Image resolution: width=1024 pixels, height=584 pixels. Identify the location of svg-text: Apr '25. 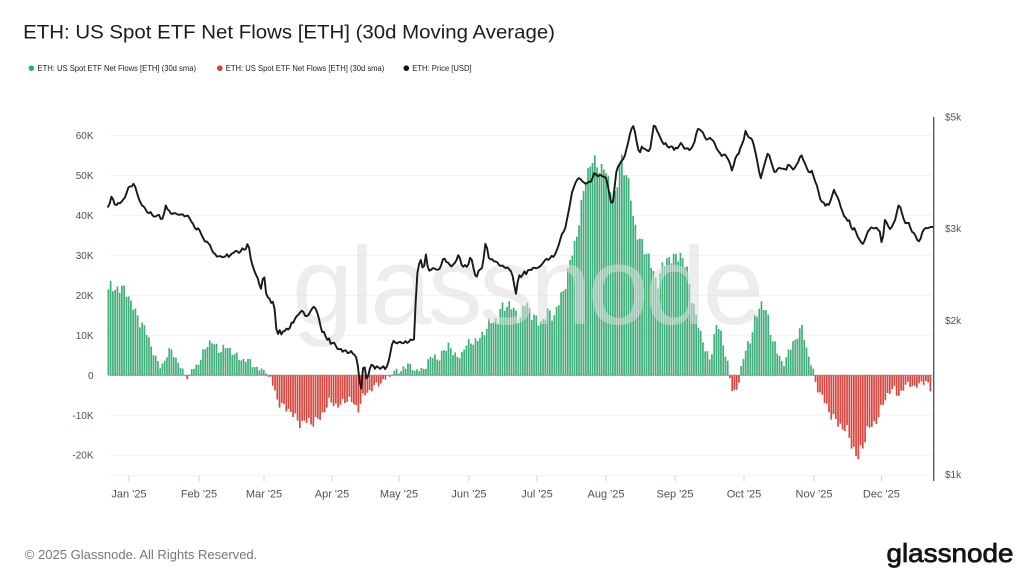
(332, 495).